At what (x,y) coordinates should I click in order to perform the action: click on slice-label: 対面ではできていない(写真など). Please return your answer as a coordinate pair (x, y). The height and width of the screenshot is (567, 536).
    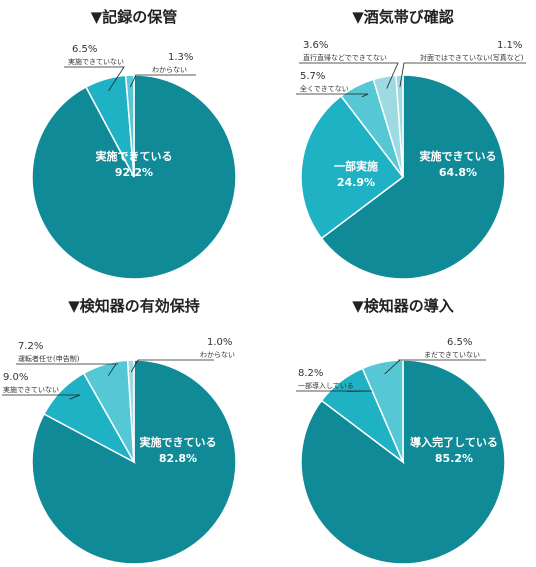
    Looking at the image, I should click on (472, 57).